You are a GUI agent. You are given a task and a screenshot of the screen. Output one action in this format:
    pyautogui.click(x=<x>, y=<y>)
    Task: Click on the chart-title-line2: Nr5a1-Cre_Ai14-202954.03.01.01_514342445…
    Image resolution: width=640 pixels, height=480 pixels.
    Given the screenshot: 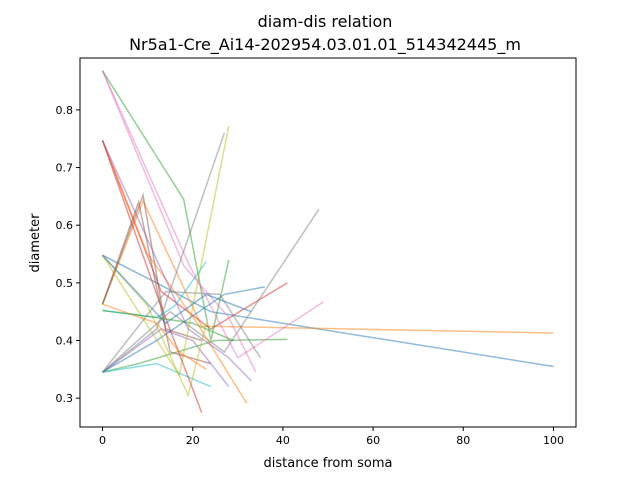 What is the action you would take?
    pyautogui.click(x=325, y=45)
    